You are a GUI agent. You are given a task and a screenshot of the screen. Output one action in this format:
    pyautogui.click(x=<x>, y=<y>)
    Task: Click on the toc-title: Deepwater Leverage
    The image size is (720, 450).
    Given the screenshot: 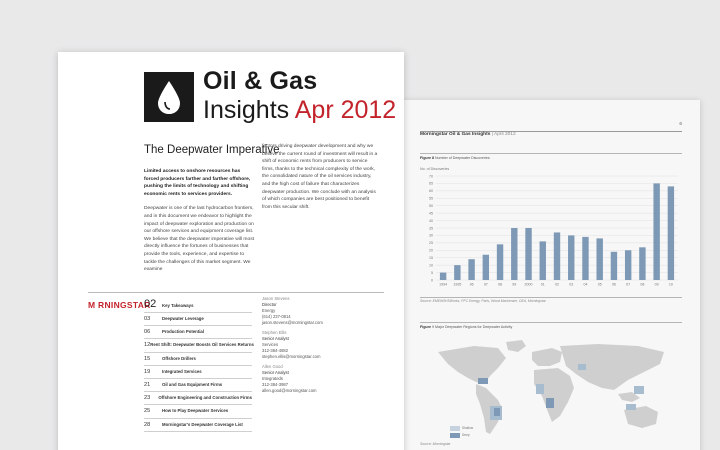 What is the action you would take?
    pyautogui.click(x=183, y=318)
    